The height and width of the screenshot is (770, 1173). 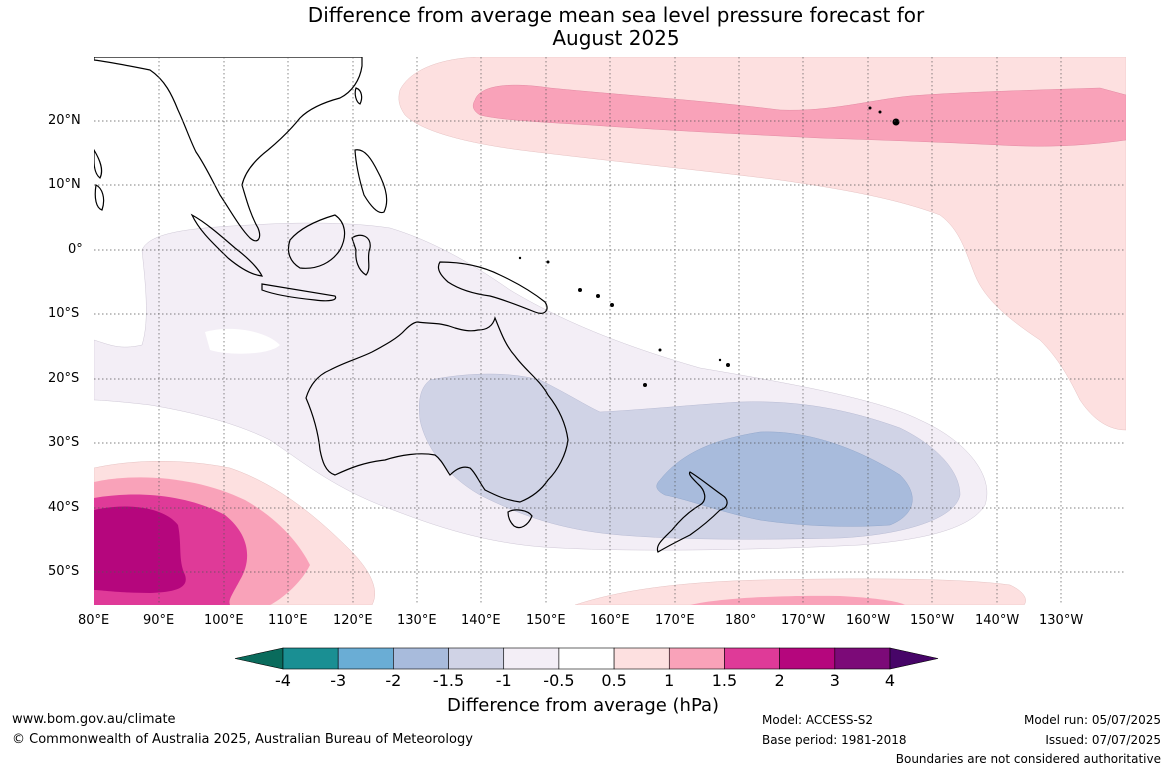 What do you see at coordinates (559, 680) in the screenshot?
I see `colorbar-tick-label: -0.5` at bounding box center [559, 680].